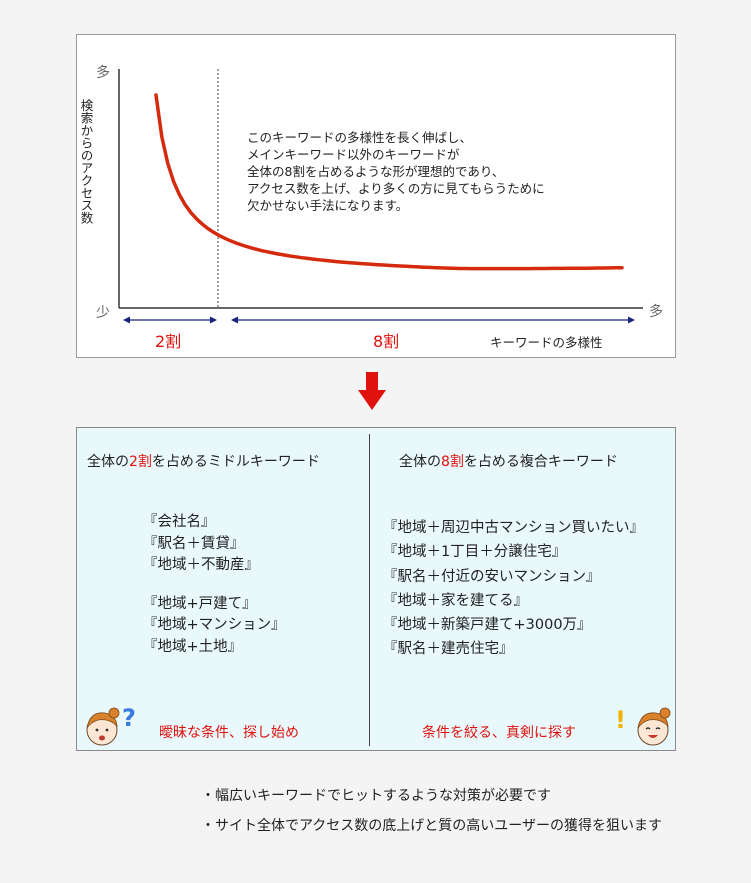 This screenshot has width=751, height=883. What do you see at coordinates (487, 625) in the screenshot?
I see `list-item: 『地域＋新築戸建て+3000万』` at bounding box center [487, 625].